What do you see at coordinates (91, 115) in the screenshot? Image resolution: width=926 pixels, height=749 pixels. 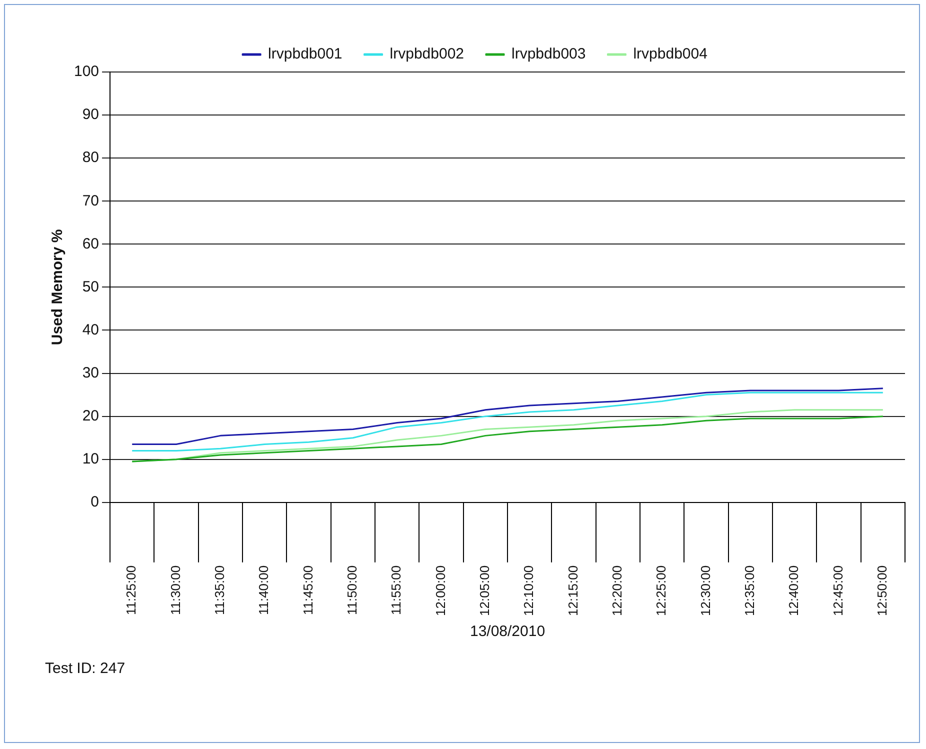 I see `y-tick-label: 90` at bounding box center [91, 115].